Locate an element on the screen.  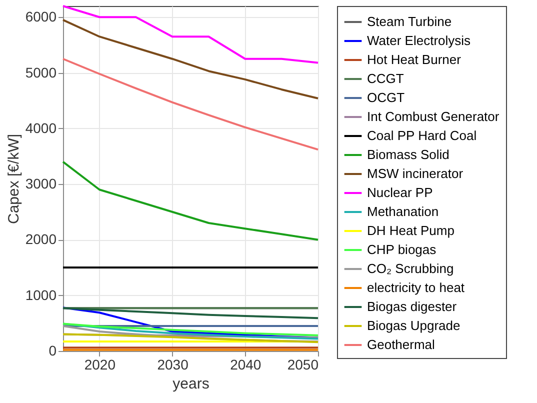
legend-label: Hot Heat Burner is located at coordinates (414, 59).